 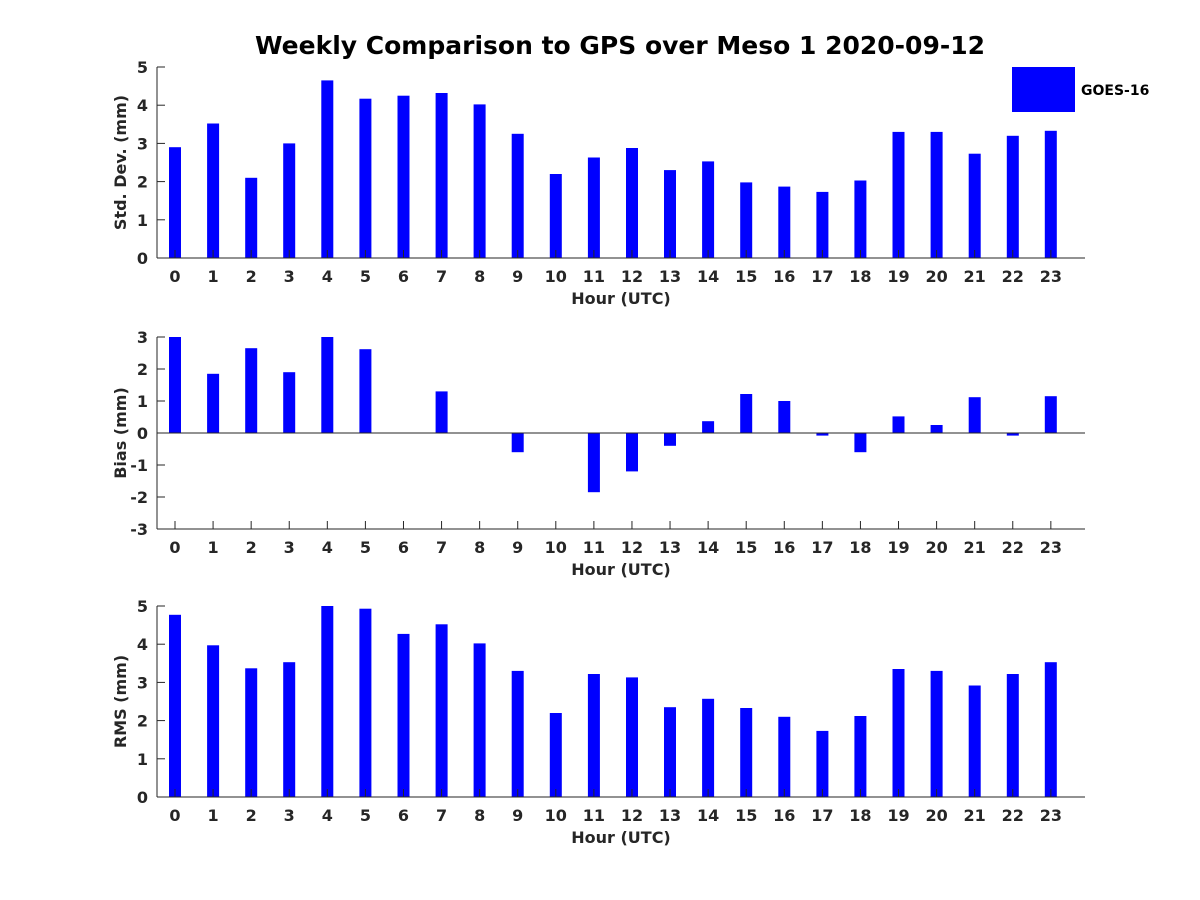 I want to click on x-tick-label-rms: 6, so click(x=403, y=815).